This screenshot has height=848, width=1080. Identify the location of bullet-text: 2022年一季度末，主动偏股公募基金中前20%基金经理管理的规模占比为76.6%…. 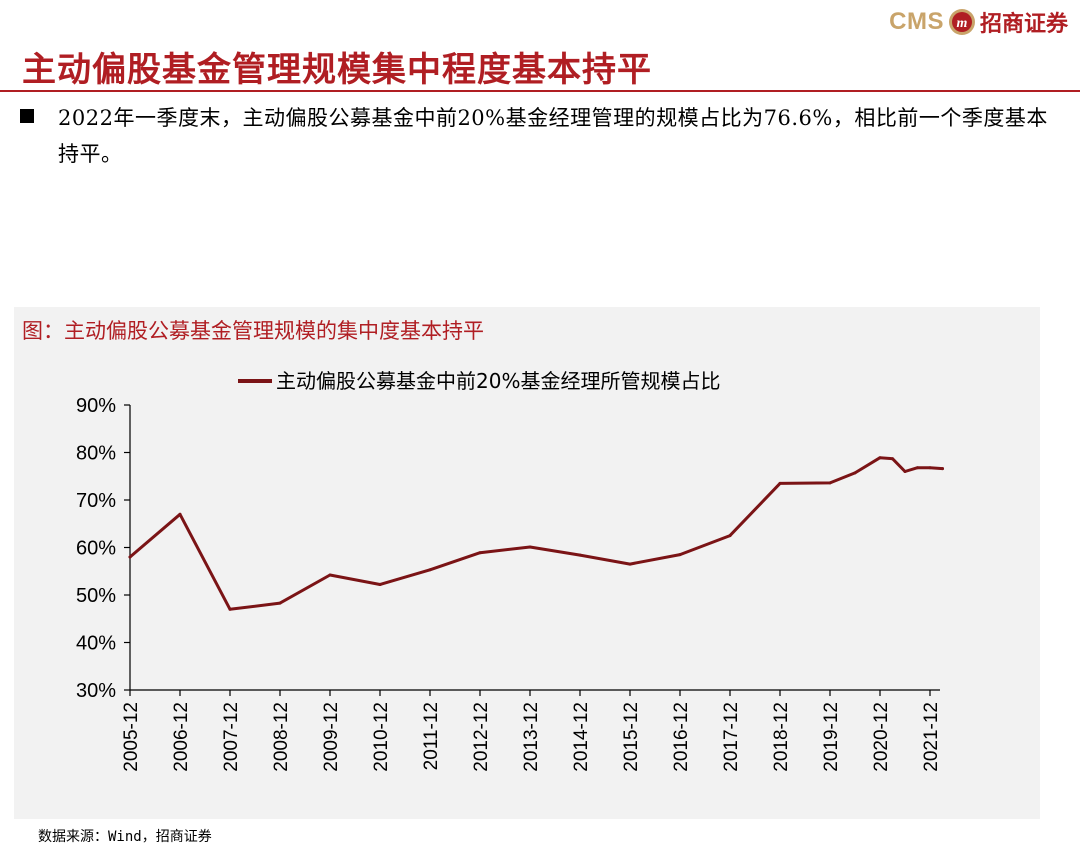
(553, 136).